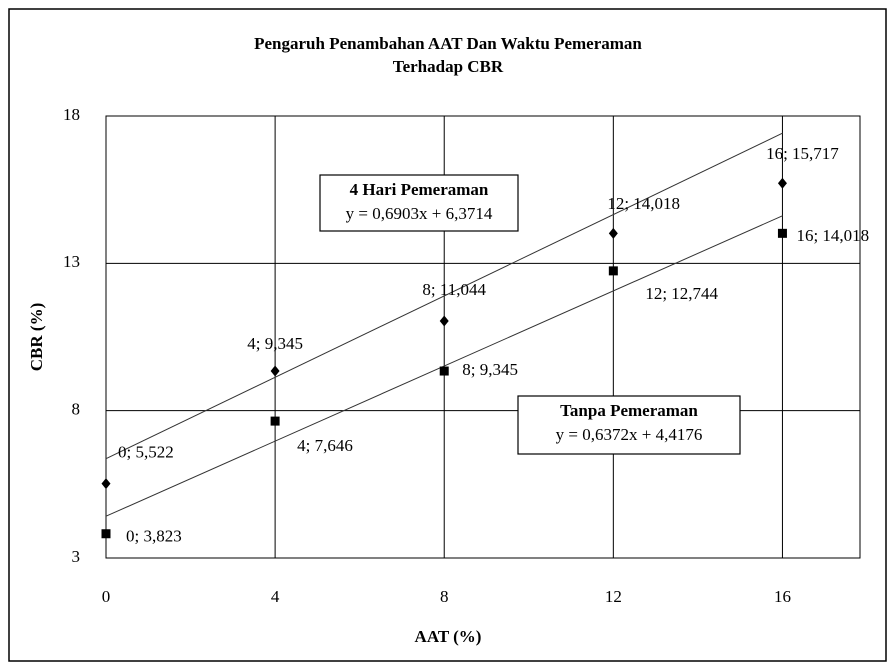  Describe the element at coordinates (76, 556) in the screenshot. I see `y-tick-label: 3` at that location.